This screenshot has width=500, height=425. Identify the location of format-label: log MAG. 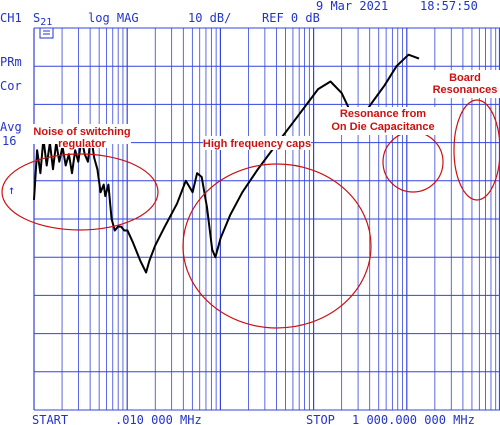
(113, 18).